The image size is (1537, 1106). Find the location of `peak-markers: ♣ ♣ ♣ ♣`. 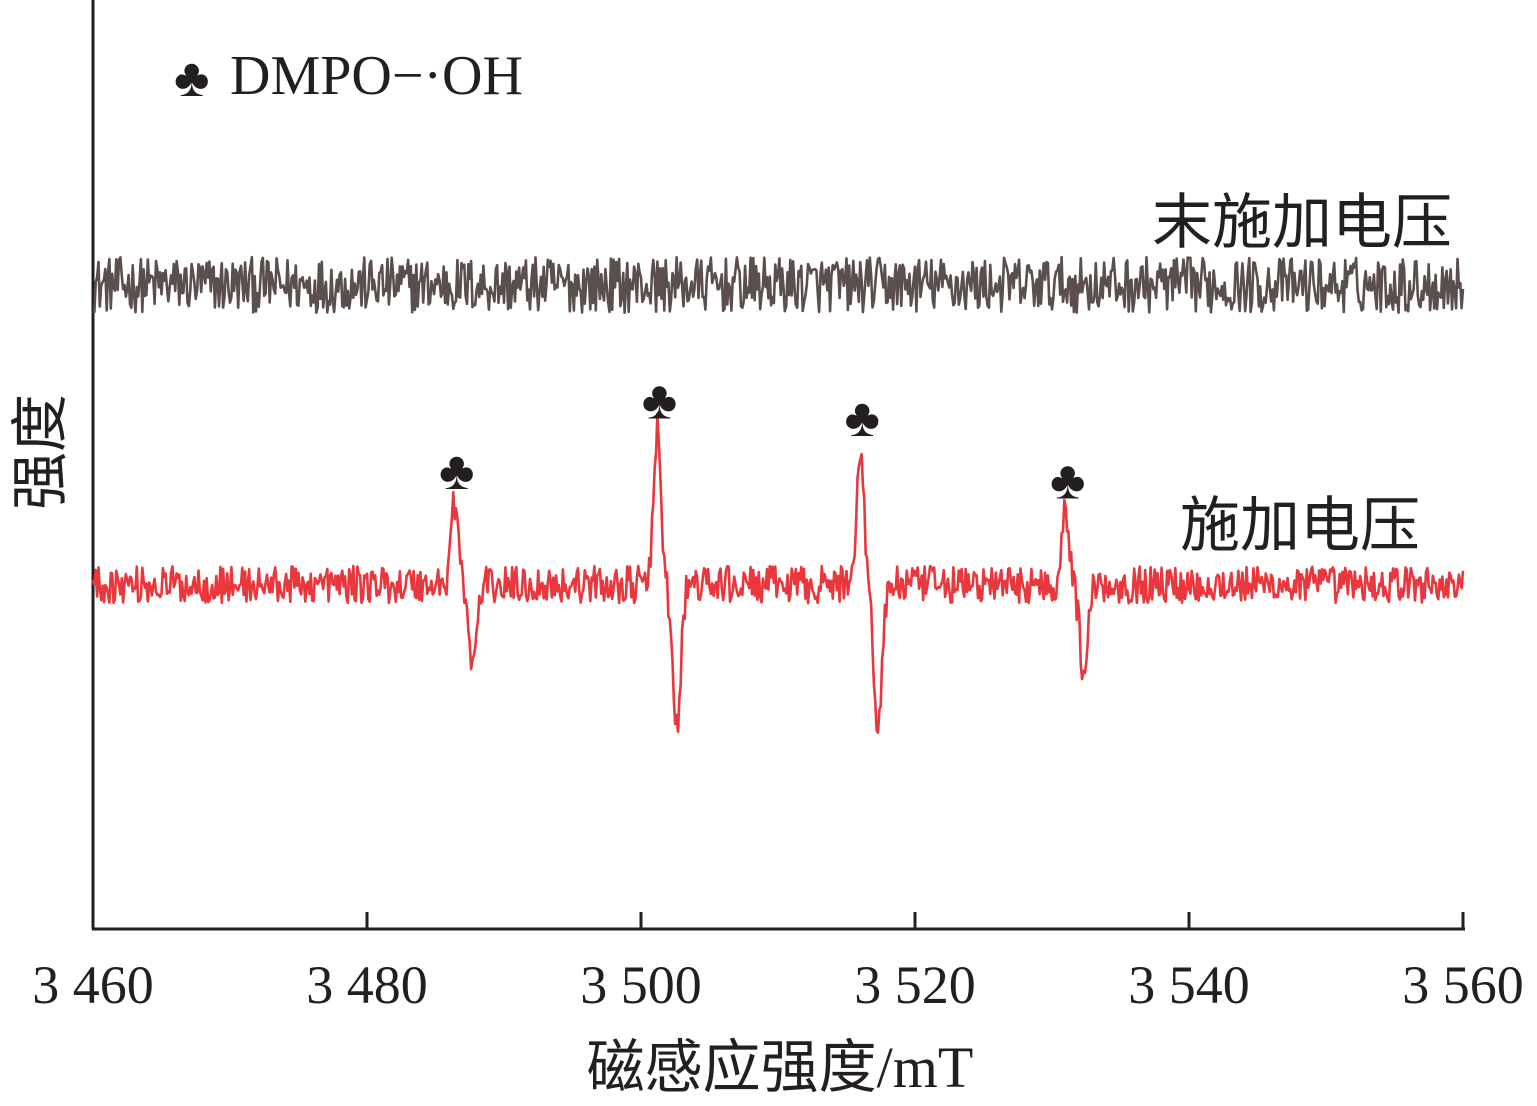

peak-markers: ♣ ♣ ♣ ♣ is located at coordinates (762, 441).